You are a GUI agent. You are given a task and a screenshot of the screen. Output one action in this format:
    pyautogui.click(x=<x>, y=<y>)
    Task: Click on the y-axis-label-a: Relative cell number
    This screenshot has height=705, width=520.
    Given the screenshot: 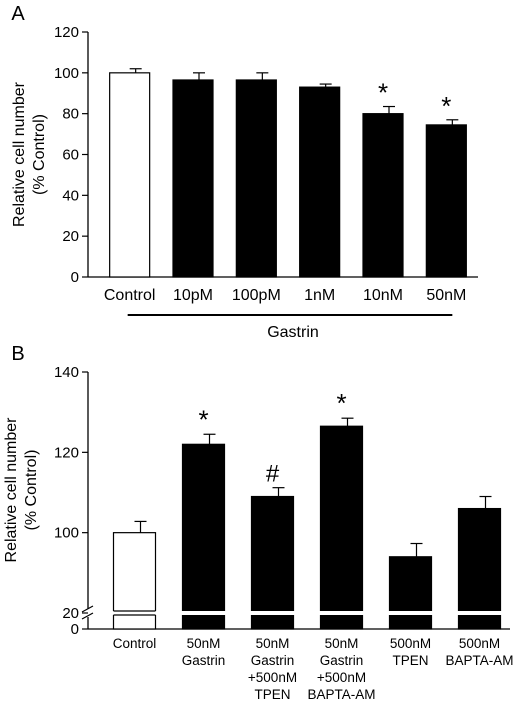 What is the action you would take?
    pyautogui.click(x=19, y=154)
    